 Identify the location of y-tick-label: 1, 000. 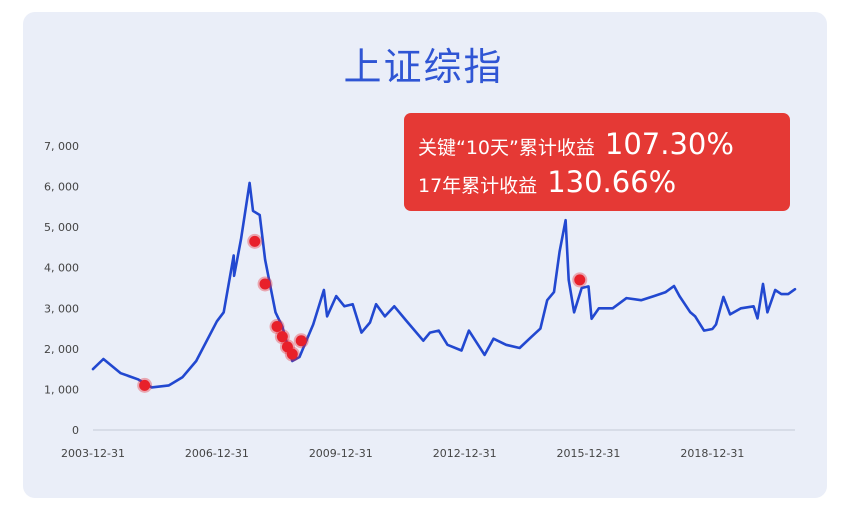
(61, 389).